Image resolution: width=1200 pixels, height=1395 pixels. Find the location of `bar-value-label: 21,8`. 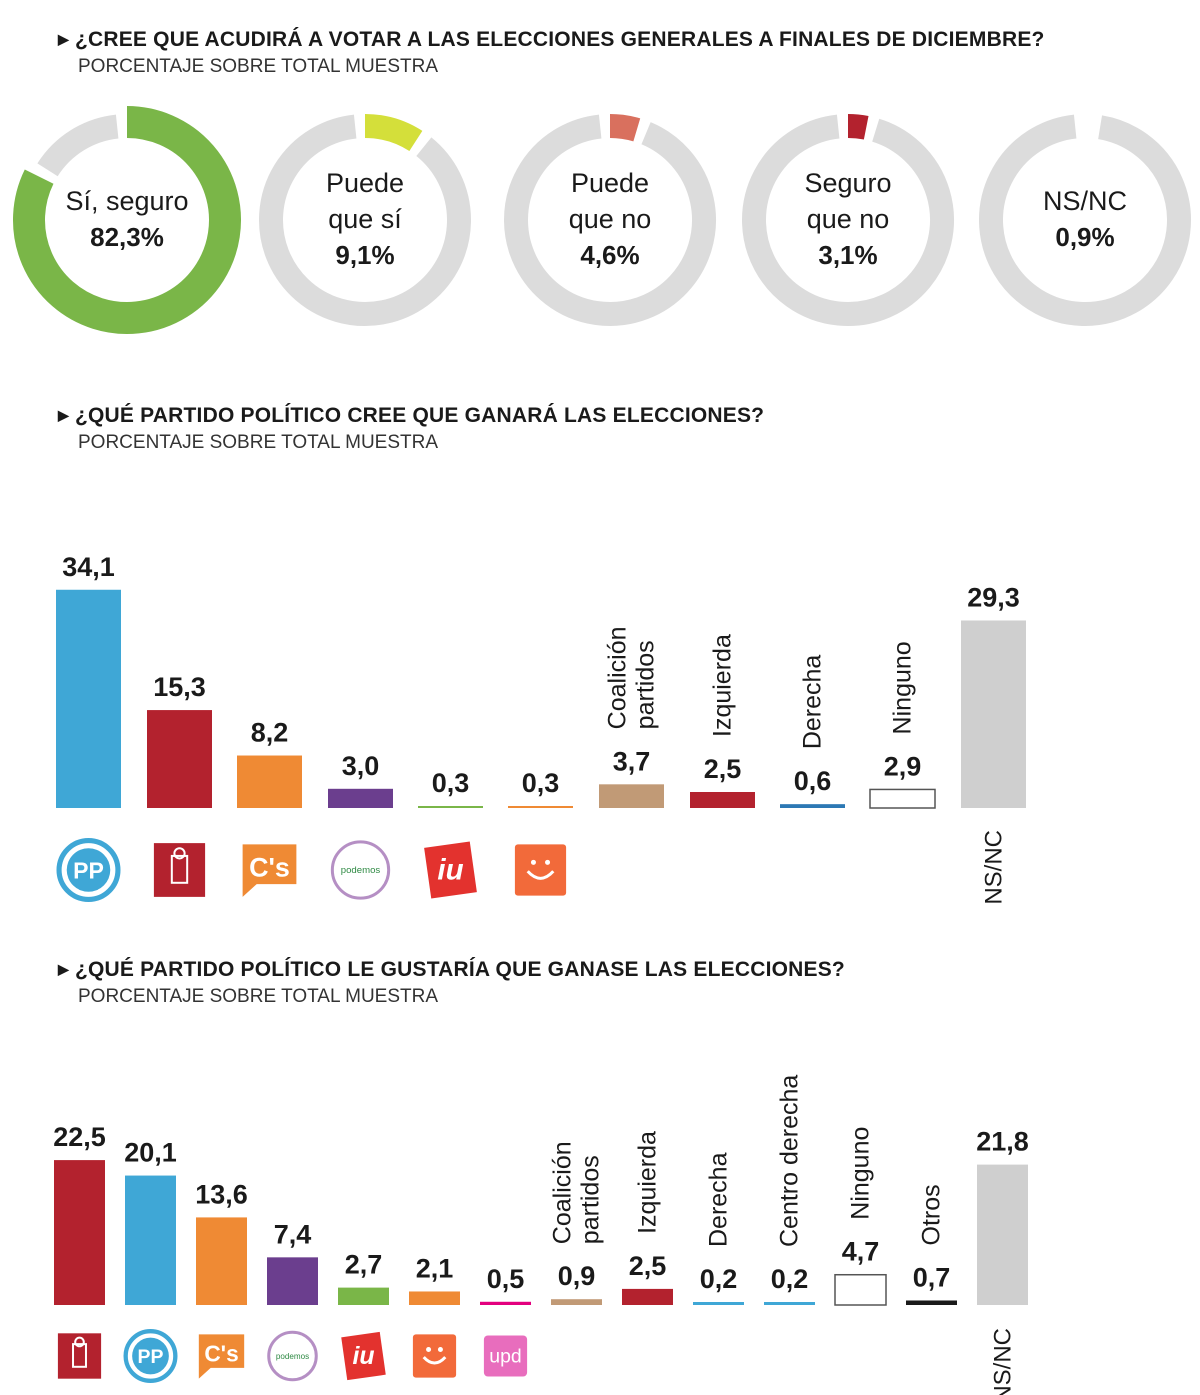

bar-value-label: 21,8 is located at coordinates (1002, 1142).